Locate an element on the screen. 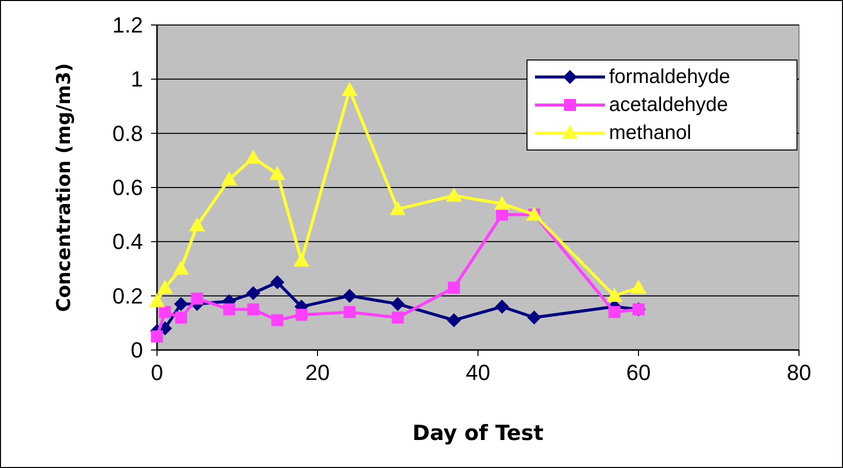 The height and width of the screenshot is (468, 843). legend-label: methanol is located at coordinates (650, 133).